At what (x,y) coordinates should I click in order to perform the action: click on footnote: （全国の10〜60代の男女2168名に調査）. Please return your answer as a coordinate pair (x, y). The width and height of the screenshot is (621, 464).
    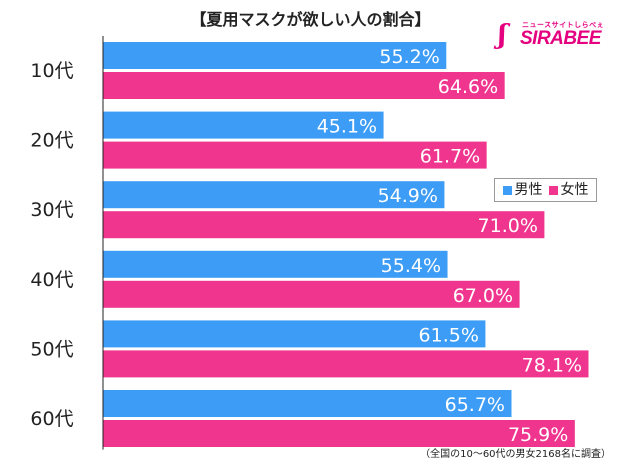
    Looking at the image, I should click on (515, 454).